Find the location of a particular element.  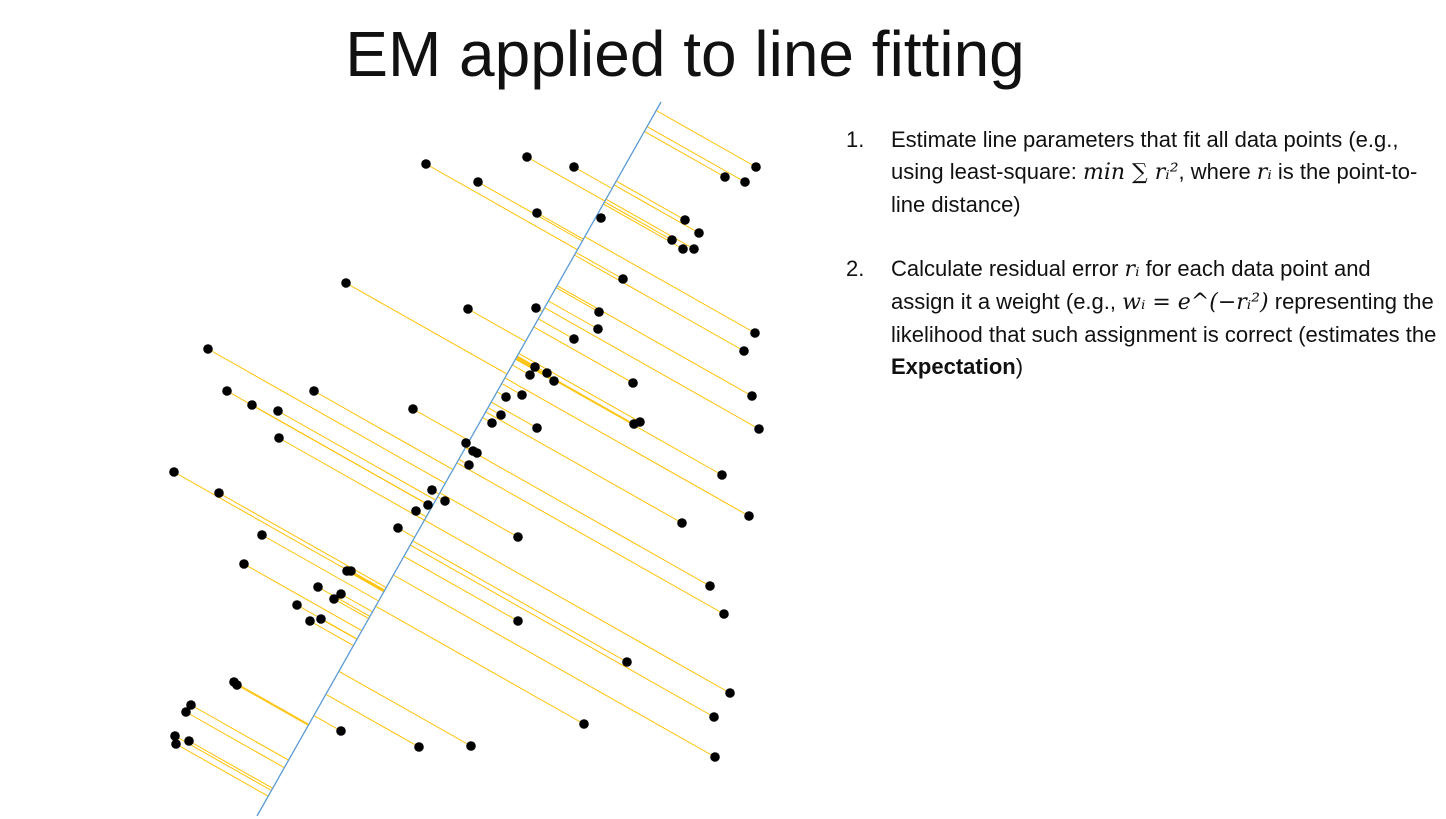

step-number: 1. is located at coordinates (855, 139).